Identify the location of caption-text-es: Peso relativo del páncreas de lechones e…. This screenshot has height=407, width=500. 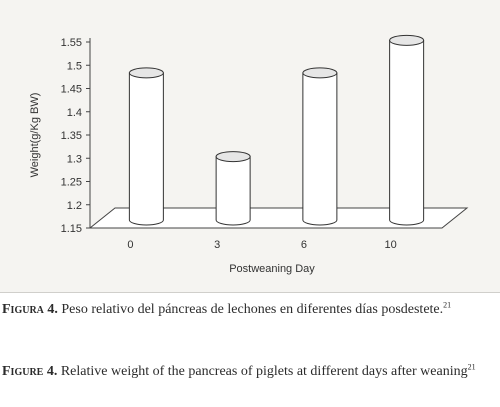
(250, 309).